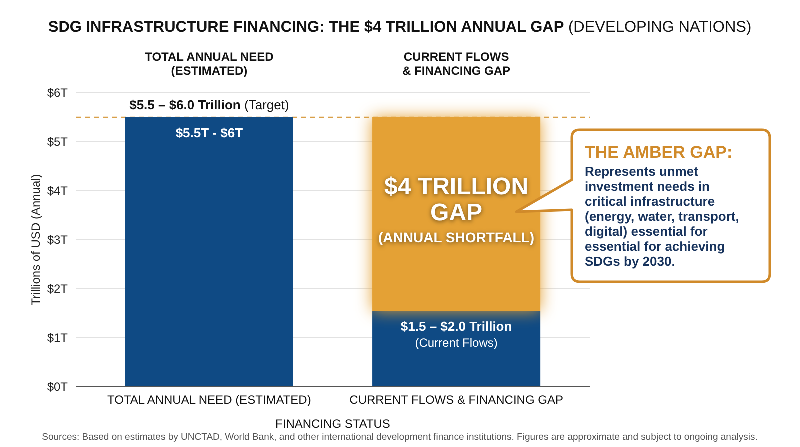 The image size is (800, 447). I want to click on y-tick-label: $3T, so click(58, 240).